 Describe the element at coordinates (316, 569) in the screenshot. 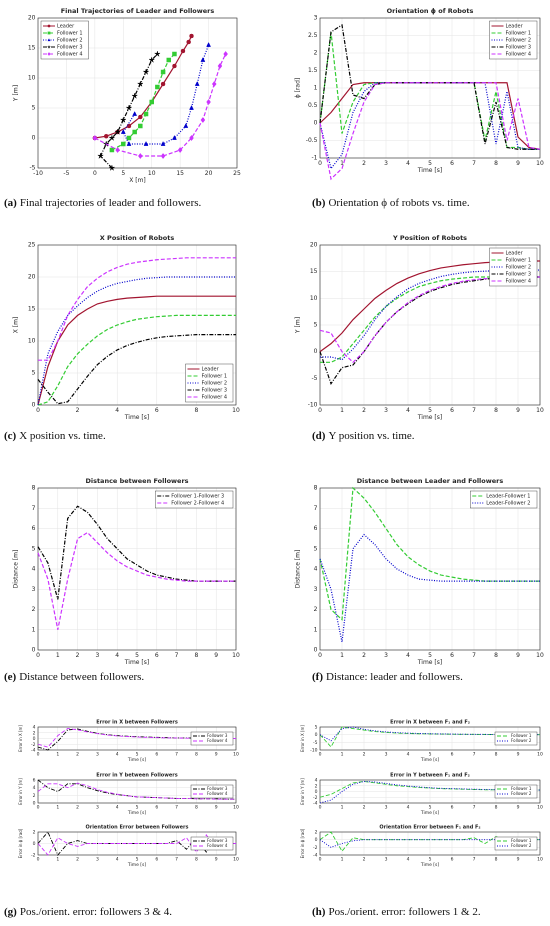

I see `y-tick-label: 4` at that location.